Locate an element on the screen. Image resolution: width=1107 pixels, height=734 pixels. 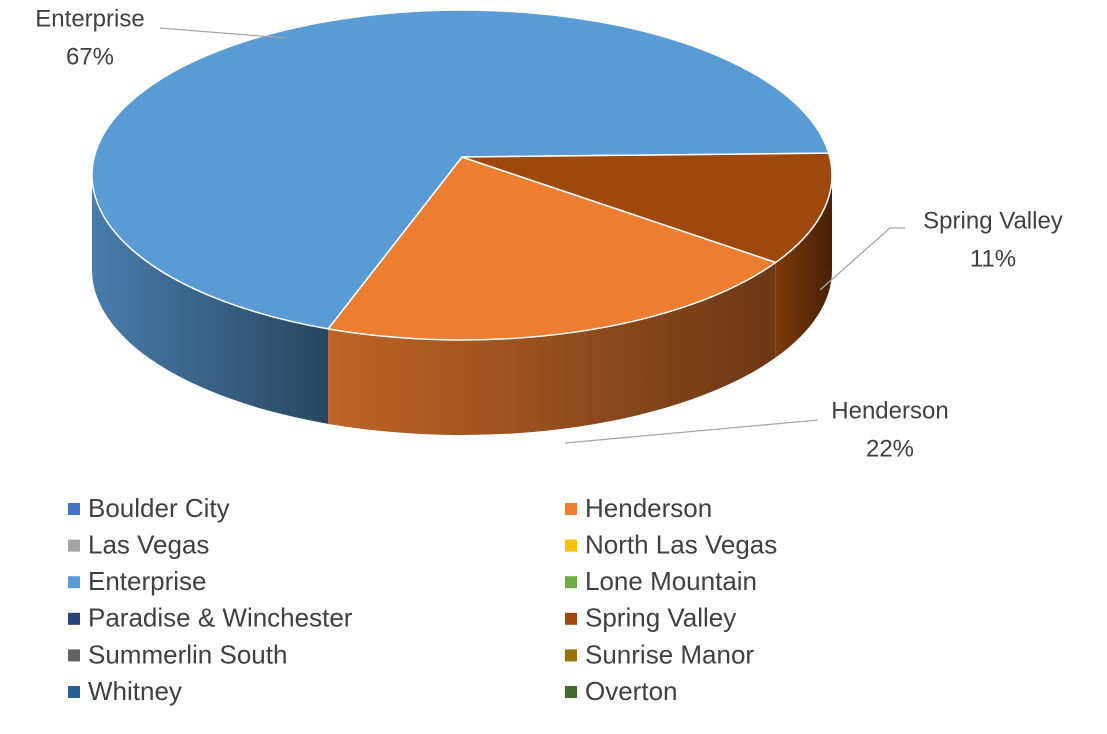
data-label-name: Spring Valley is located at coordinates (993, 220).